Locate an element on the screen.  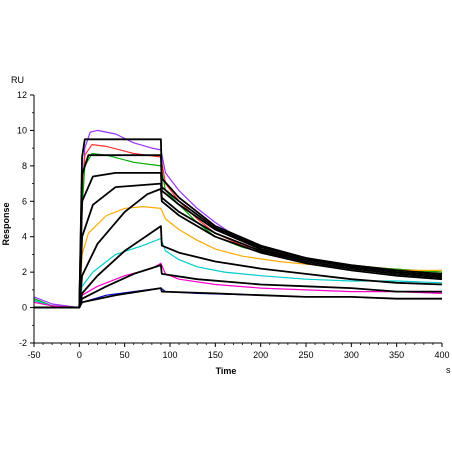
x-tick-label: 400 is located at coordinates (441, 355).